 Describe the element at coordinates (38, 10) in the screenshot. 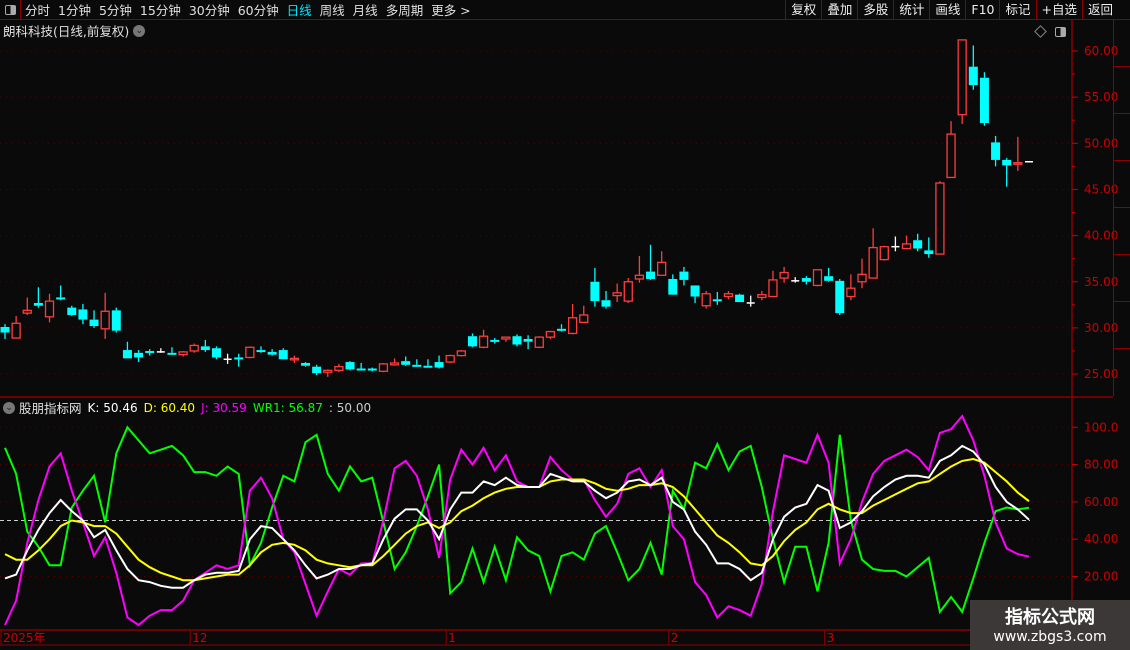

I see `period-tab: 分时` at that location.